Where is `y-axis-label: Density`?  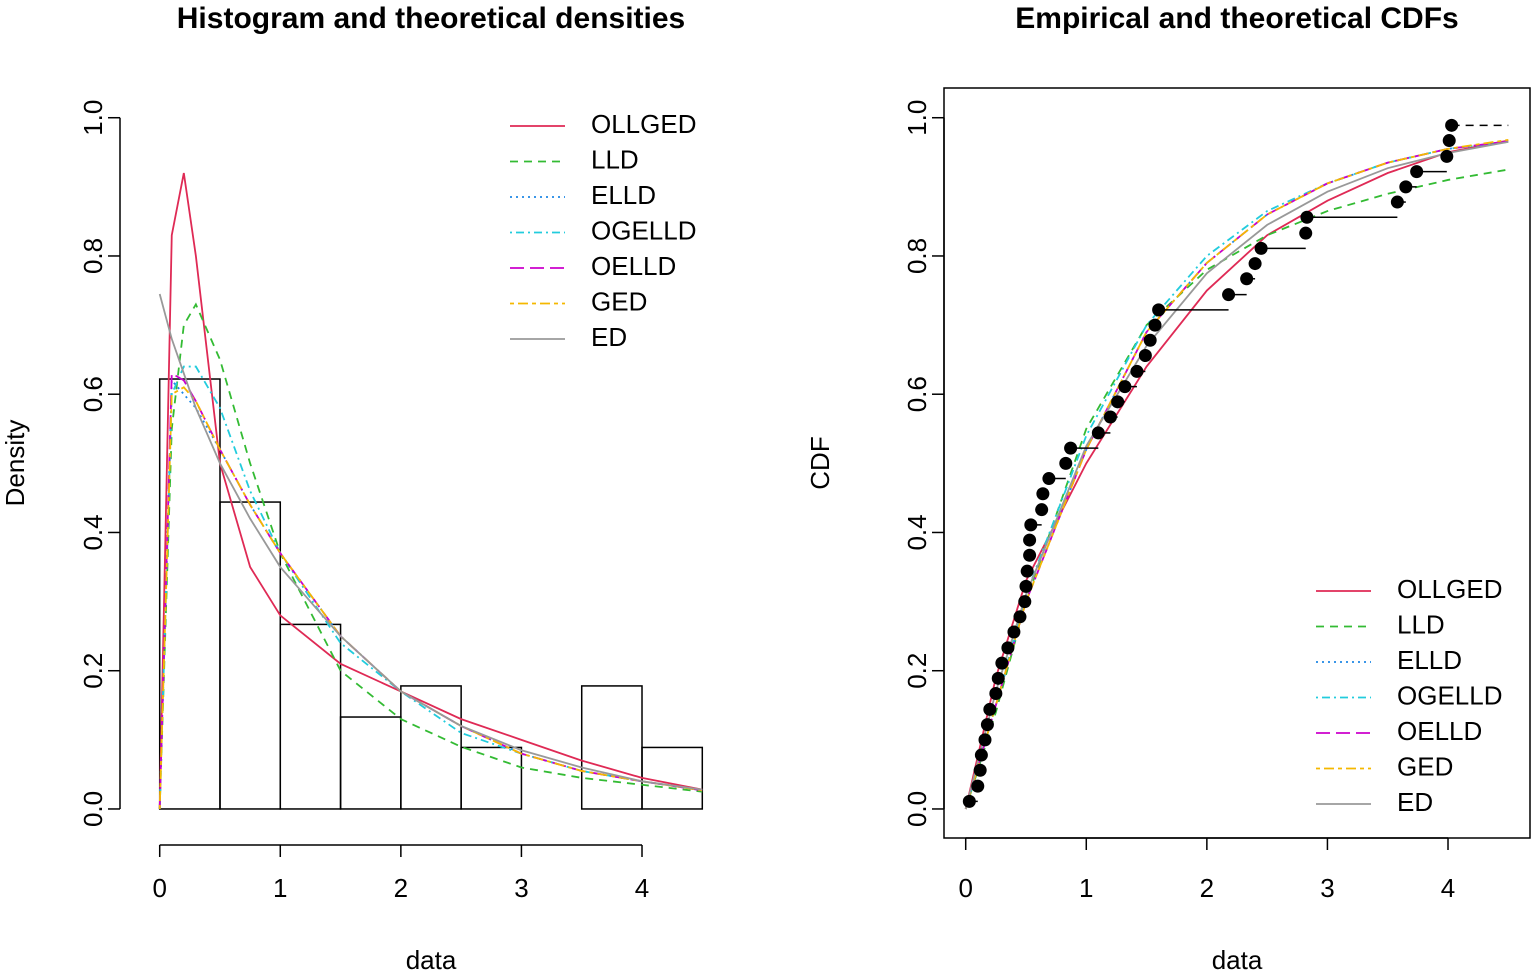
y-axis-label: Density is located at coordinates (15, 463).